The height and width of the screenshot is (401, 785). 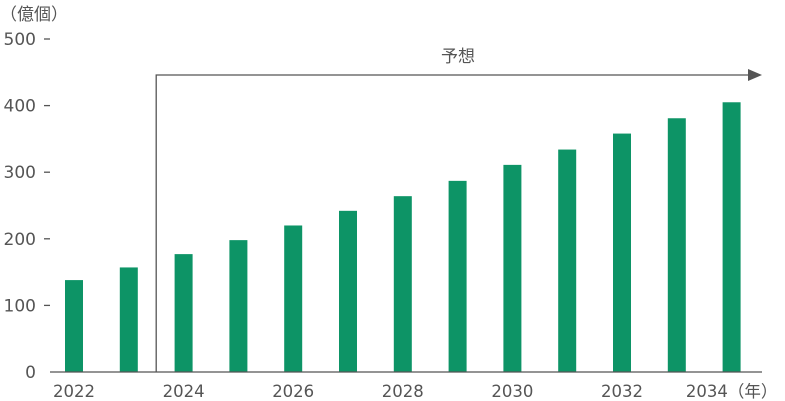 I want to click on y-tick-label: 200, so click(x=20, y=240).